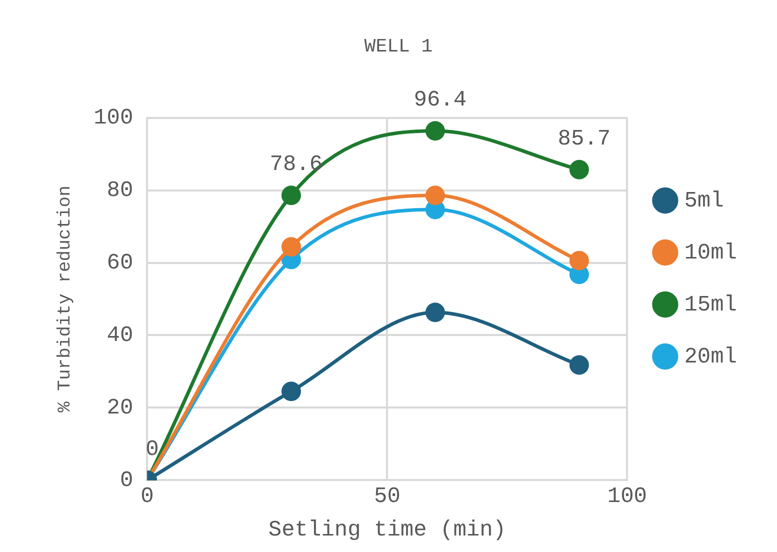 This screenshot has height=552, width=777. What do you see at coordinates (440, 100) in the screenshot?
I see `data-label: 96.4` at bounding box center [440, 100].